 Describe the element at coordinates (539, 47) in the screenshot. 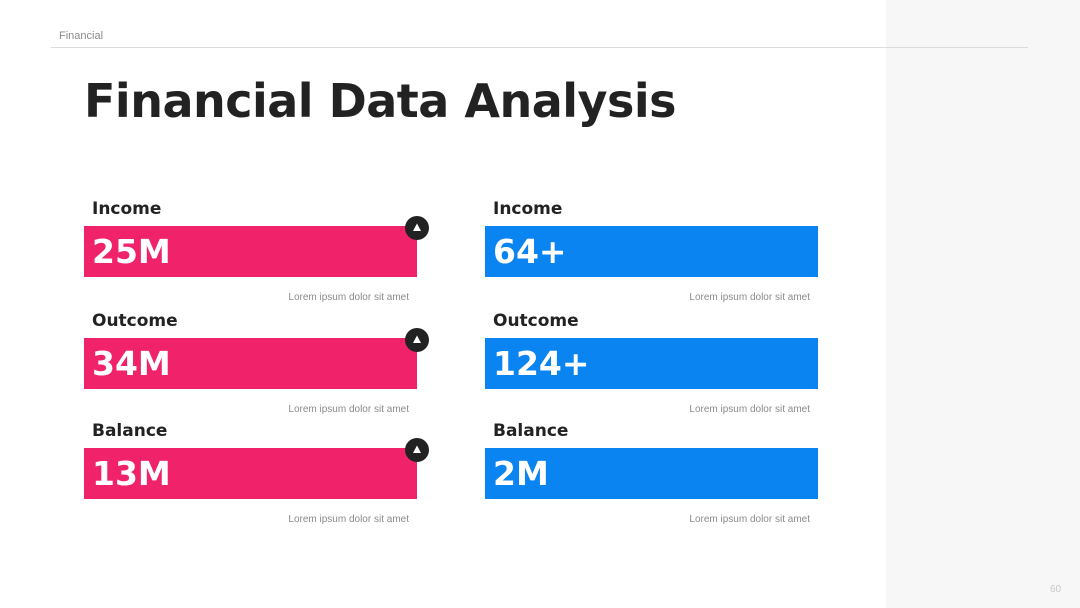

I see `header-rule` at that location.